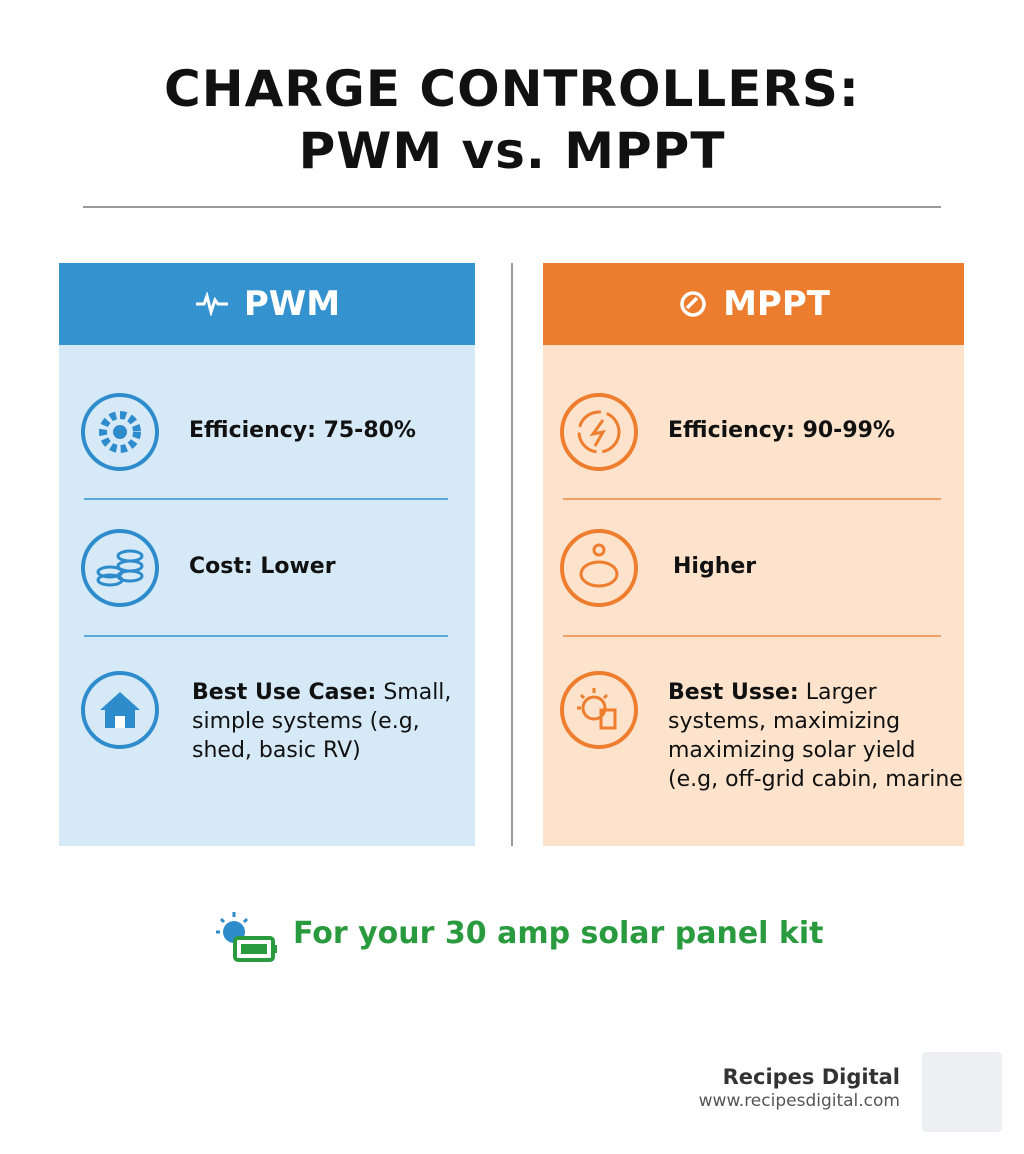  I want to click on pulse-icon, so click(211, 304).